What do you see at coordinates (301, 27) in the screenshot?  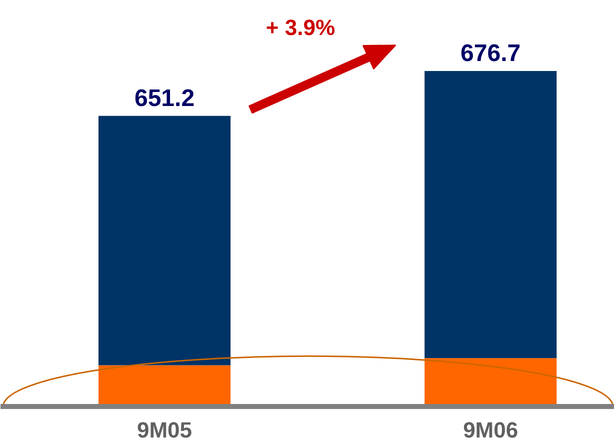 I see `text: + 3.9%` at bounding box center [301, 27].